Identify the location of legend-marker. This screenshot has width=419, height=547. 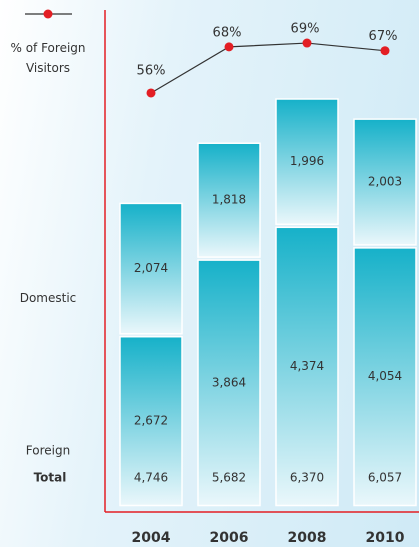
(48, 14).